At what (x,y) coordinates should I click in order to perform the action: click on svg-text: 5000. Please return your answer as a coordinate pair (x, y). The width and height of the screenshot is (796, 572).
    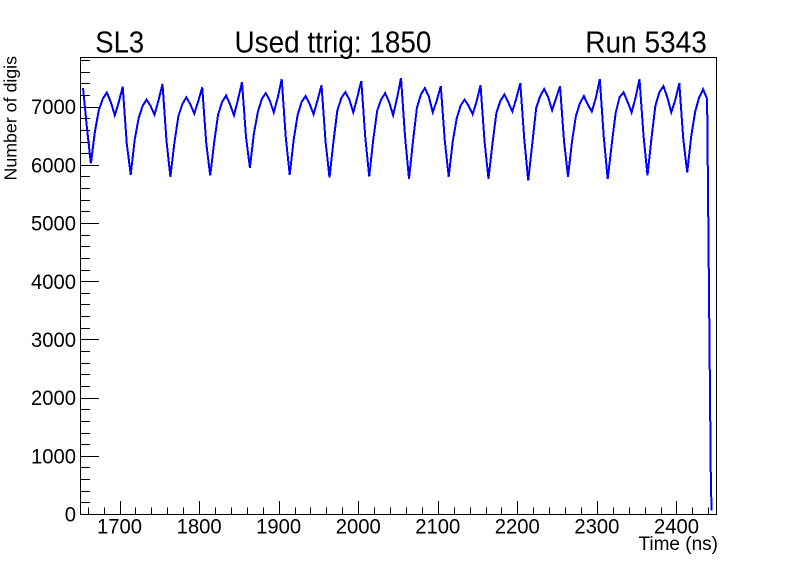
    Looking at the image, I should click on (53, 224).